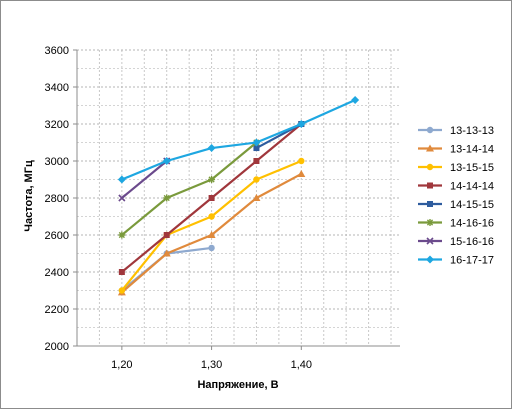 This screenshot has height=409, width=512. I want to click on y-axis-title: Частота, МГц, so click(29, 196).